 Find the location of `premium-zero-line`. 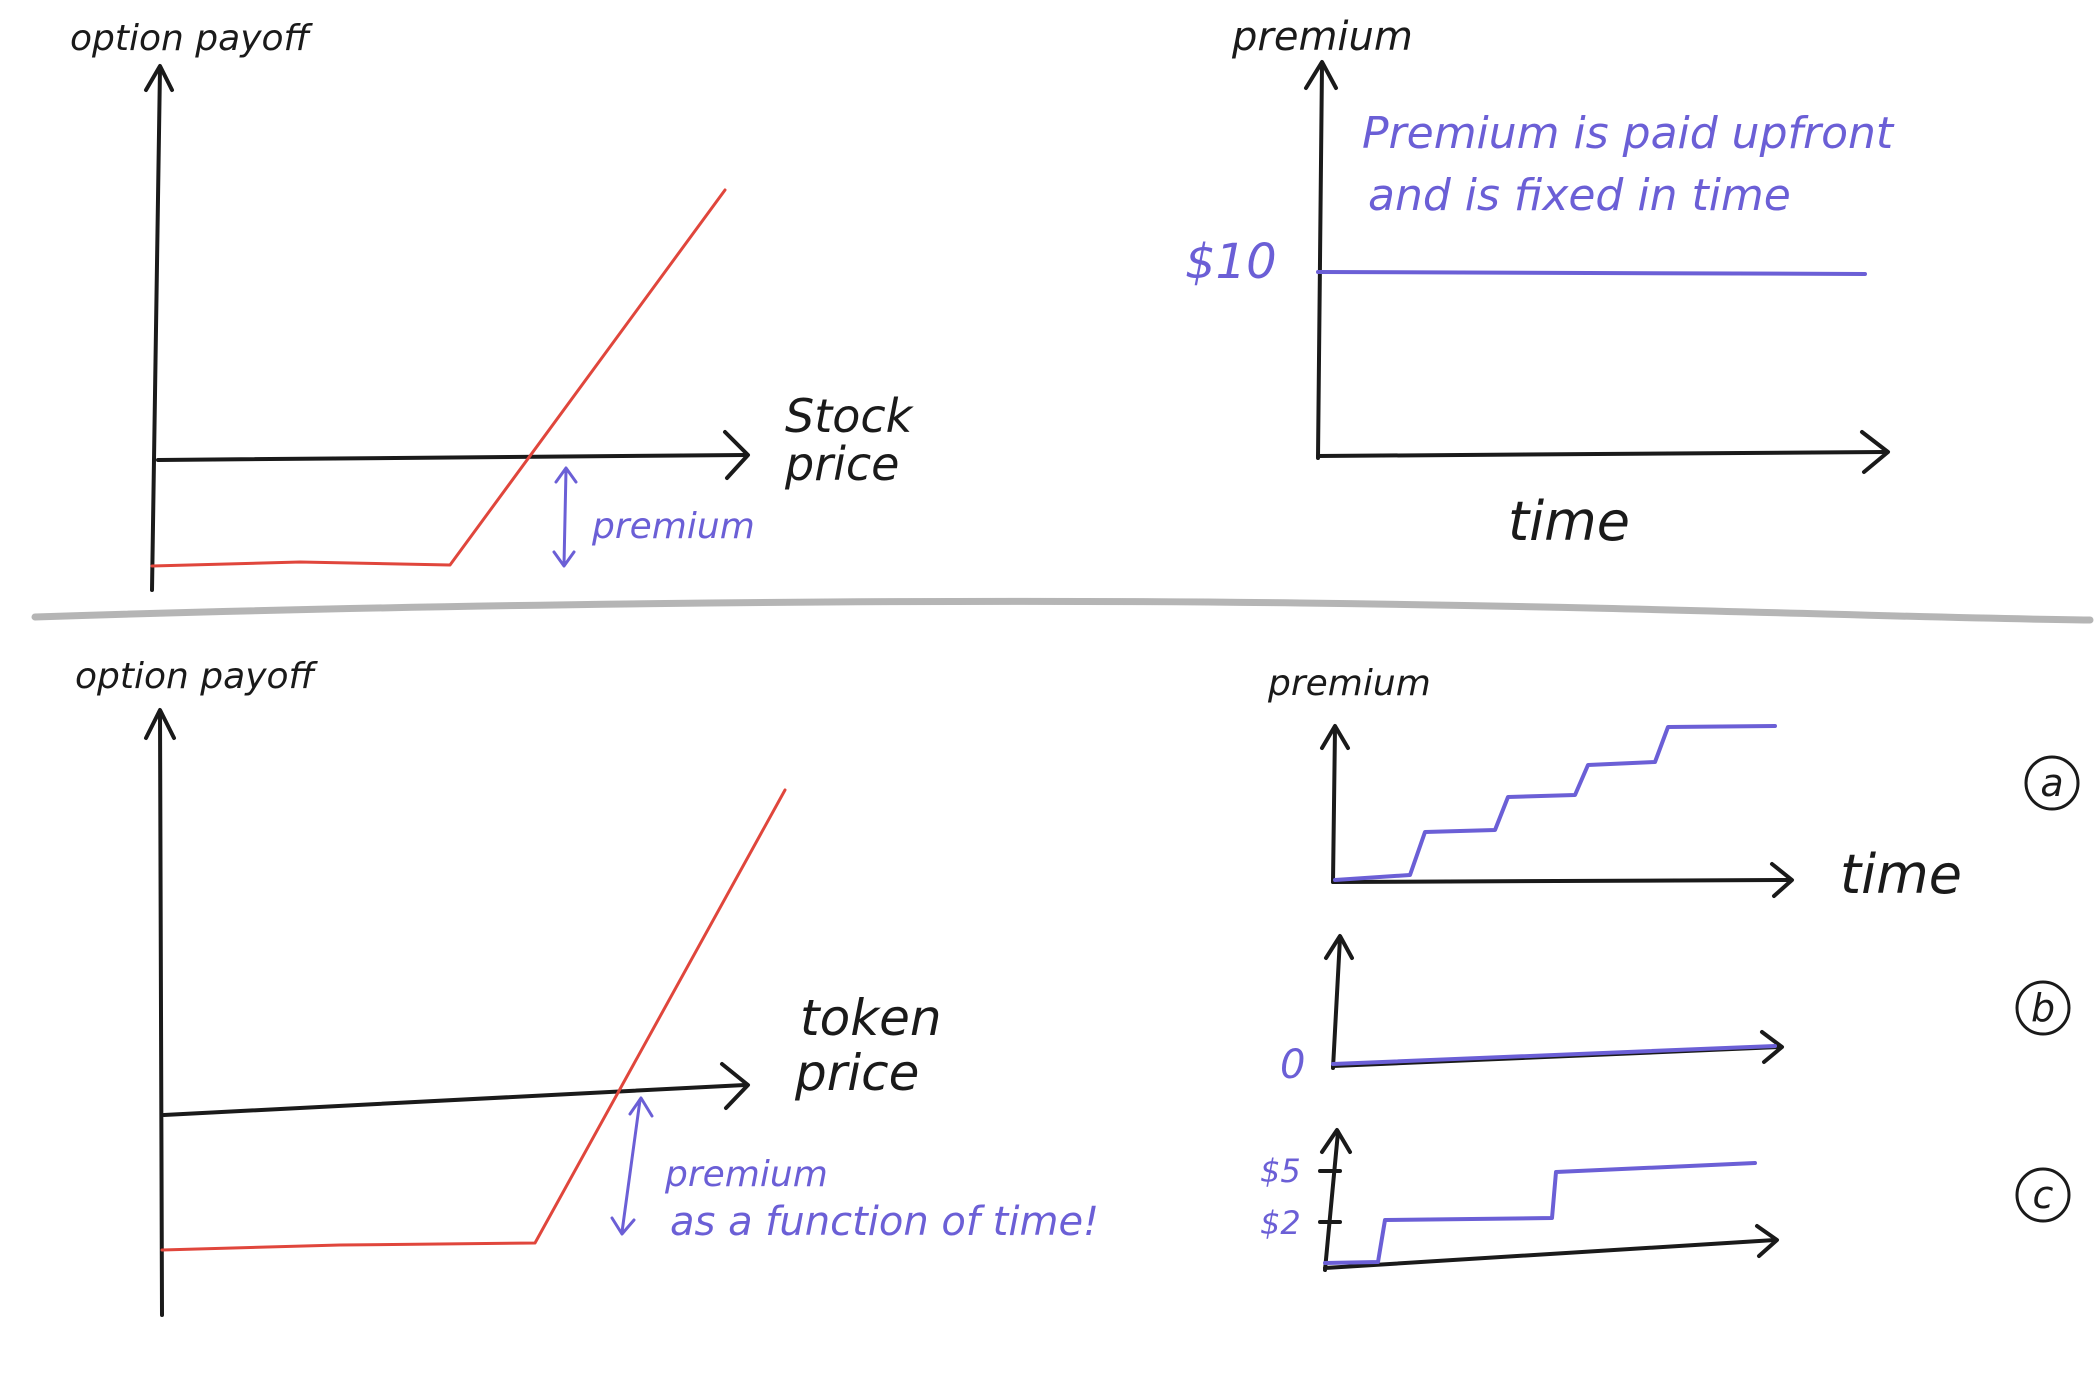

premium-zero-line is located at coordinates (1554, 1055).